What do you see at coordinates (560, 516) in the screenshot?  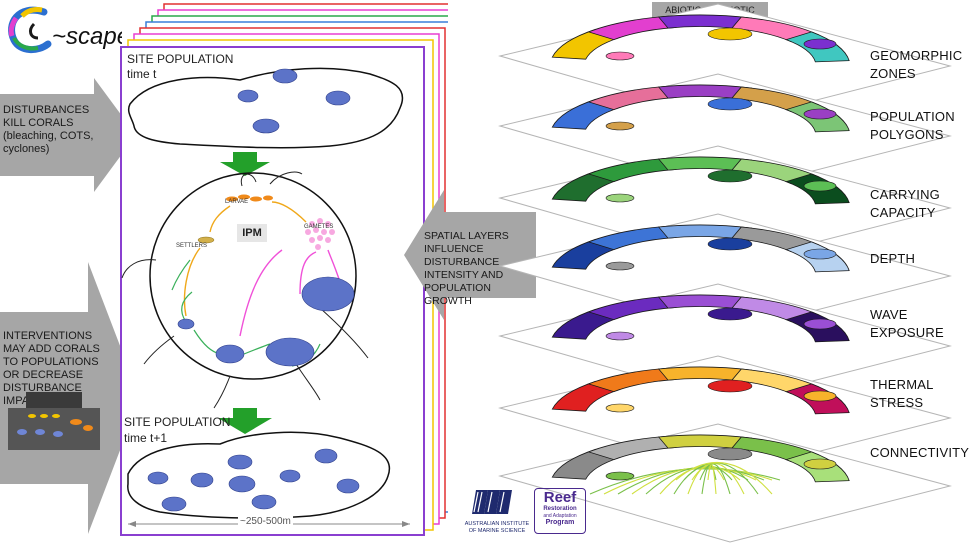 I see `reef-sub2: and Adaptation` at bounding box center [560, 516].